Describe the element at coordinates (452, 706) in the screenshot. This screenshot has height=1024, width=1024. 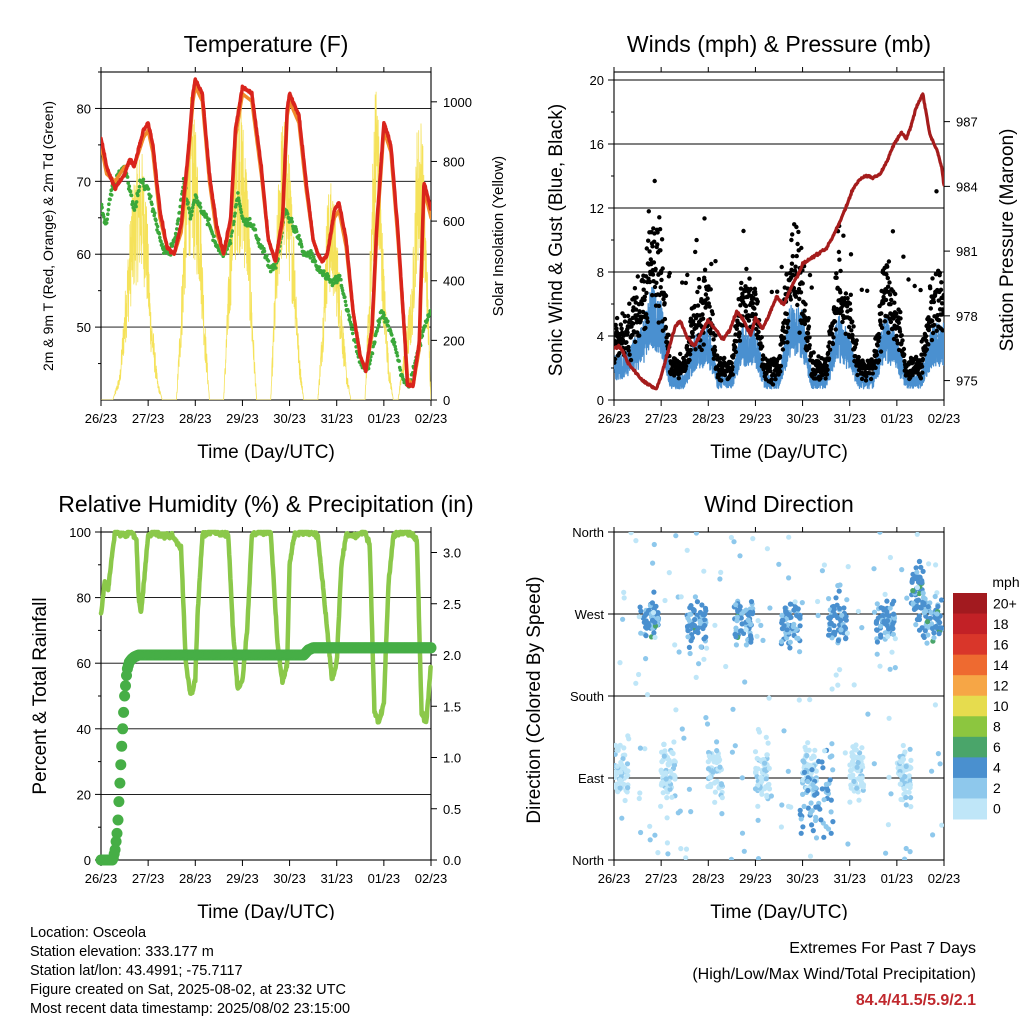
I see `y-tick-label-right: 1.5` at that location.